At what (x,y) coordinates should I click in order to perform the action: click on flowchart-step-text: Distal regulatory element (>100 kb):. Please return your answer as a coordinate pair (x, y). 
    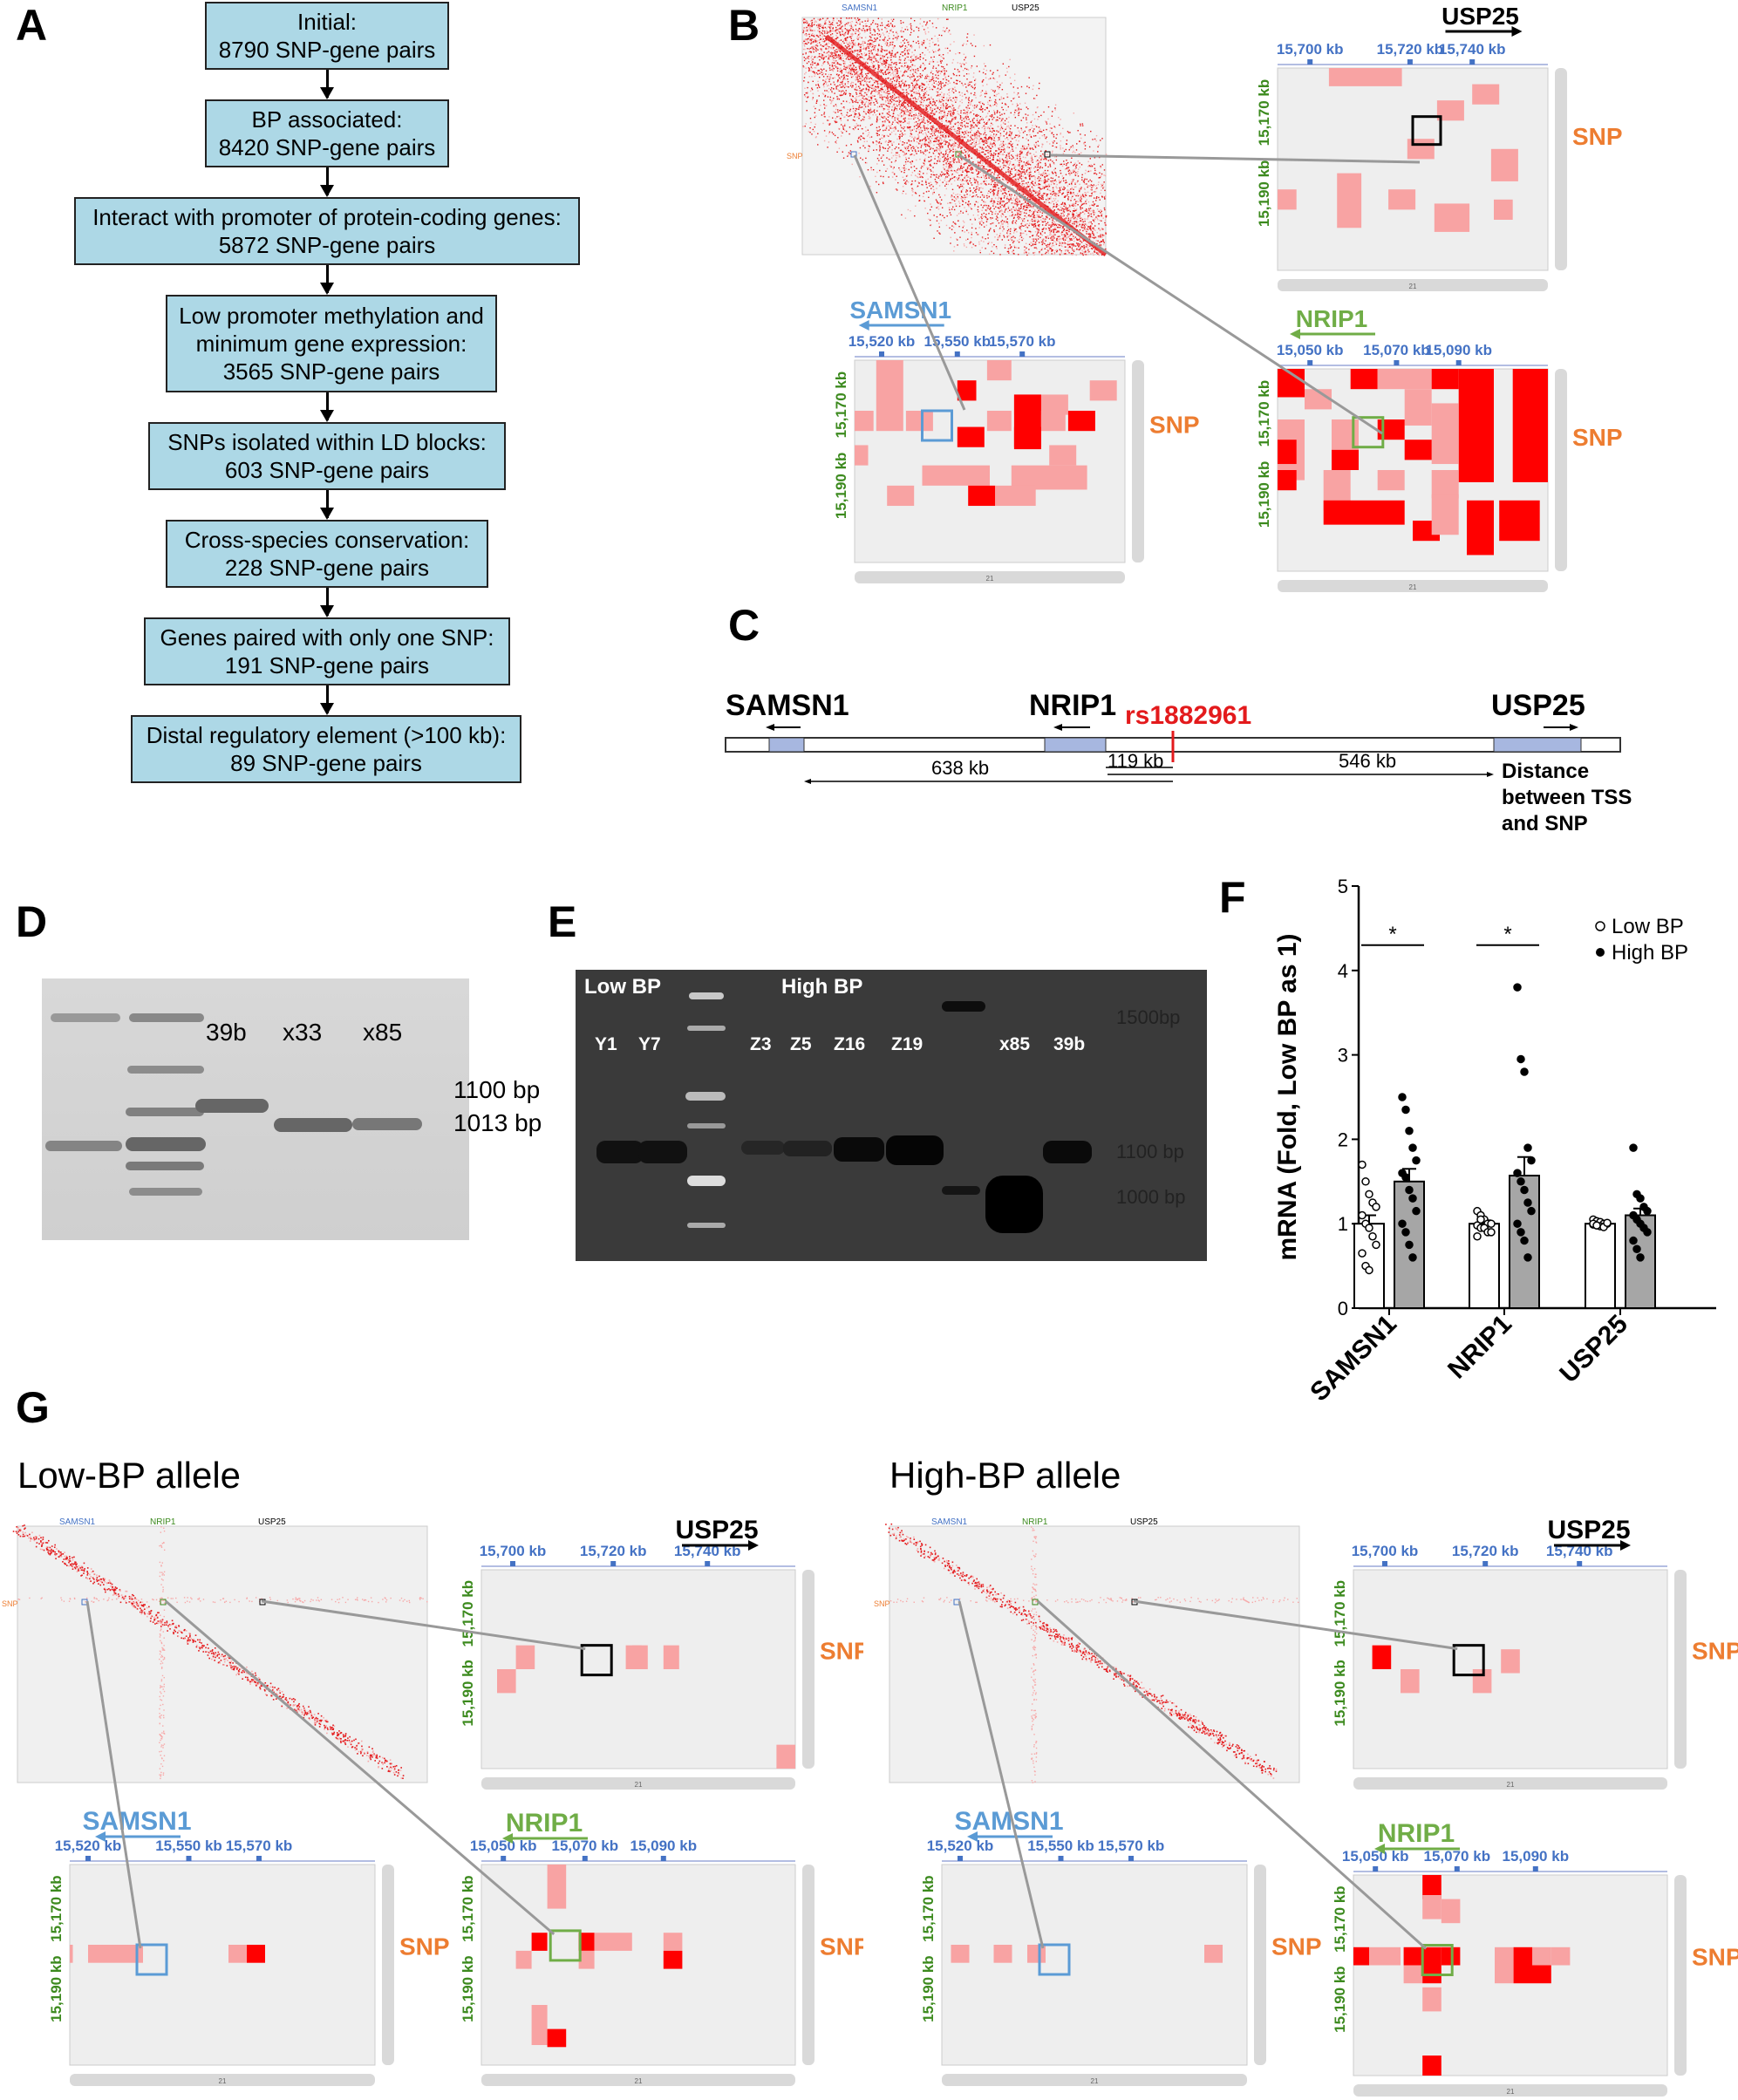
    Looking at the image, I should click on (327, 735).